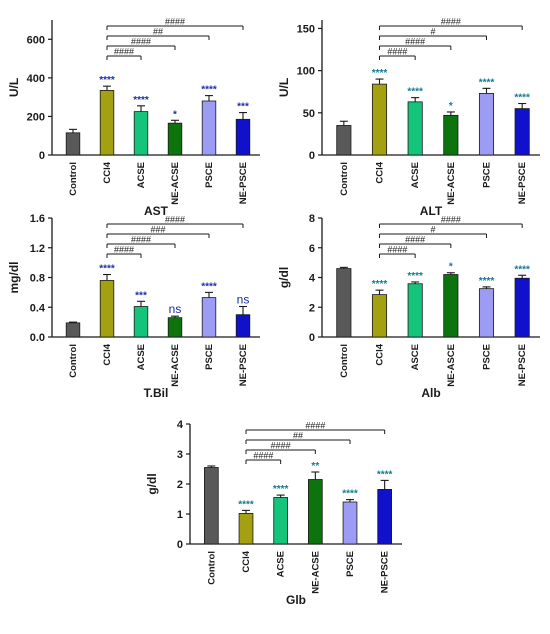 This screenshot has height=634, width=550. What do you see at coordinates (243, 300) in the screenshot?
I see `significance-marker: ns` at bounding box center [243, 300].